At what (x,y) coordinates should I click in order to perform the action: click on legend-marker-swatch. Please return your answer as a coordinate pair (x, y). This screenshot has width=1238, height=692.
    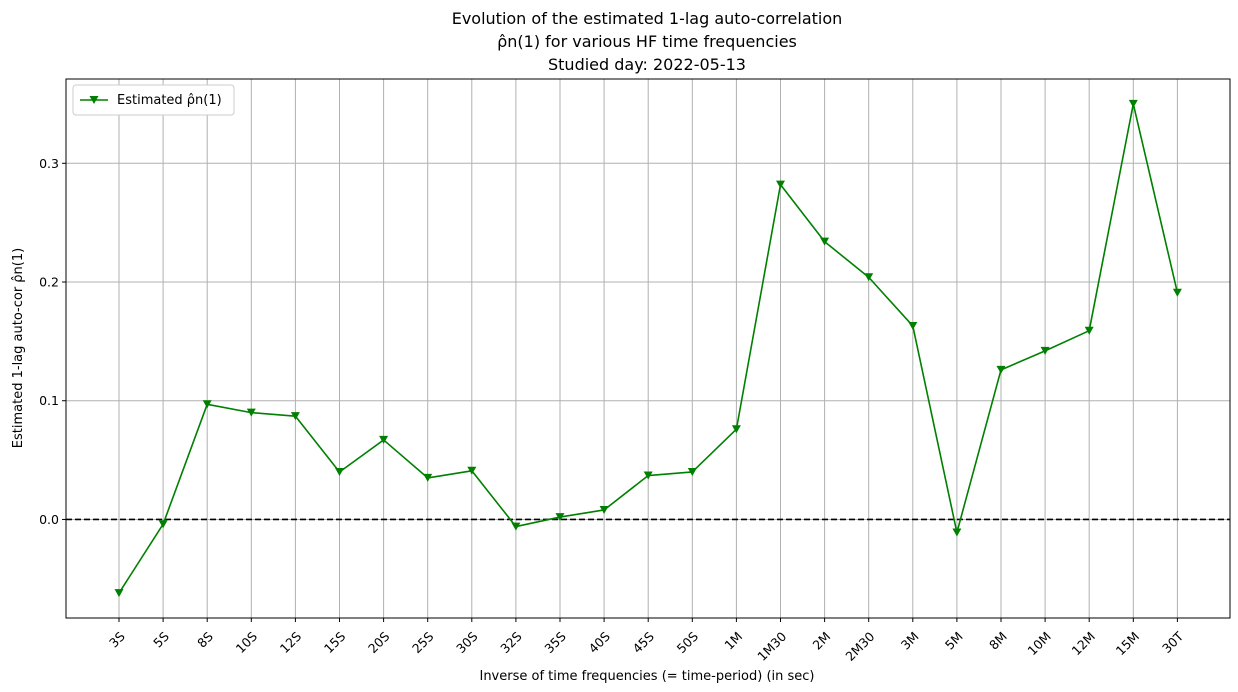
    Looking at the image, I should click on (94, 100).